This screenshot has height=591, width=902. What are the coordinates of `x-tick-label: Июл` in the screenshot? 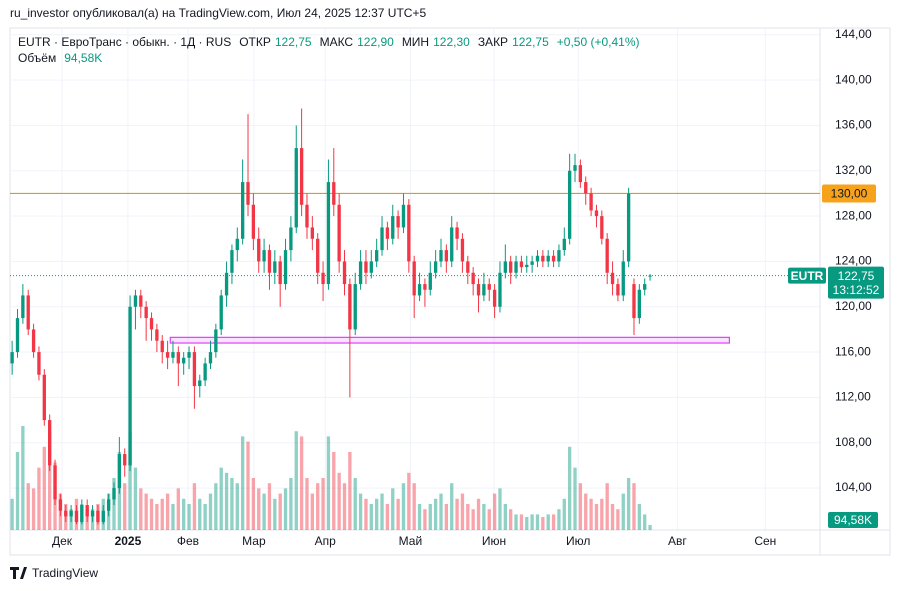 It's located at (578, 541).